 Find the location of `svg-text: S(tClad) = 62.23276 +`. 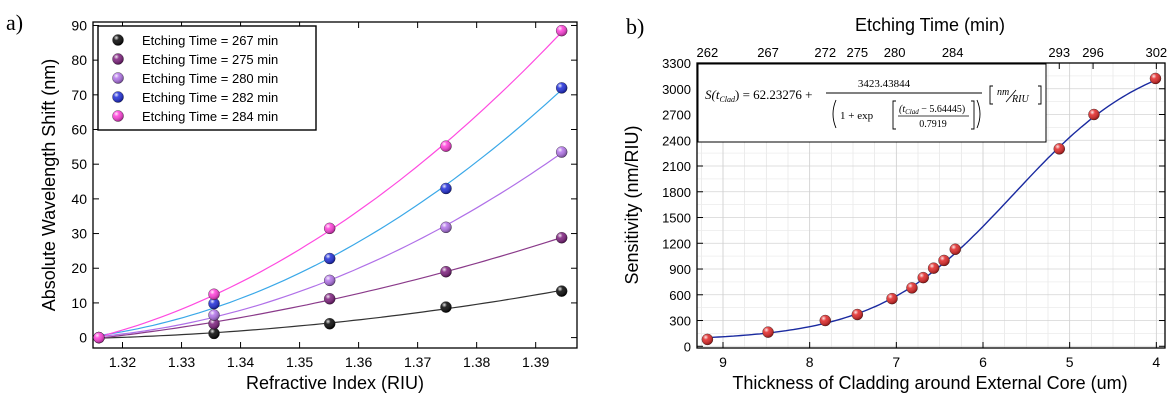

svg-text: S(tClad) = 62.23276 + is located at coordinates (759, 95).